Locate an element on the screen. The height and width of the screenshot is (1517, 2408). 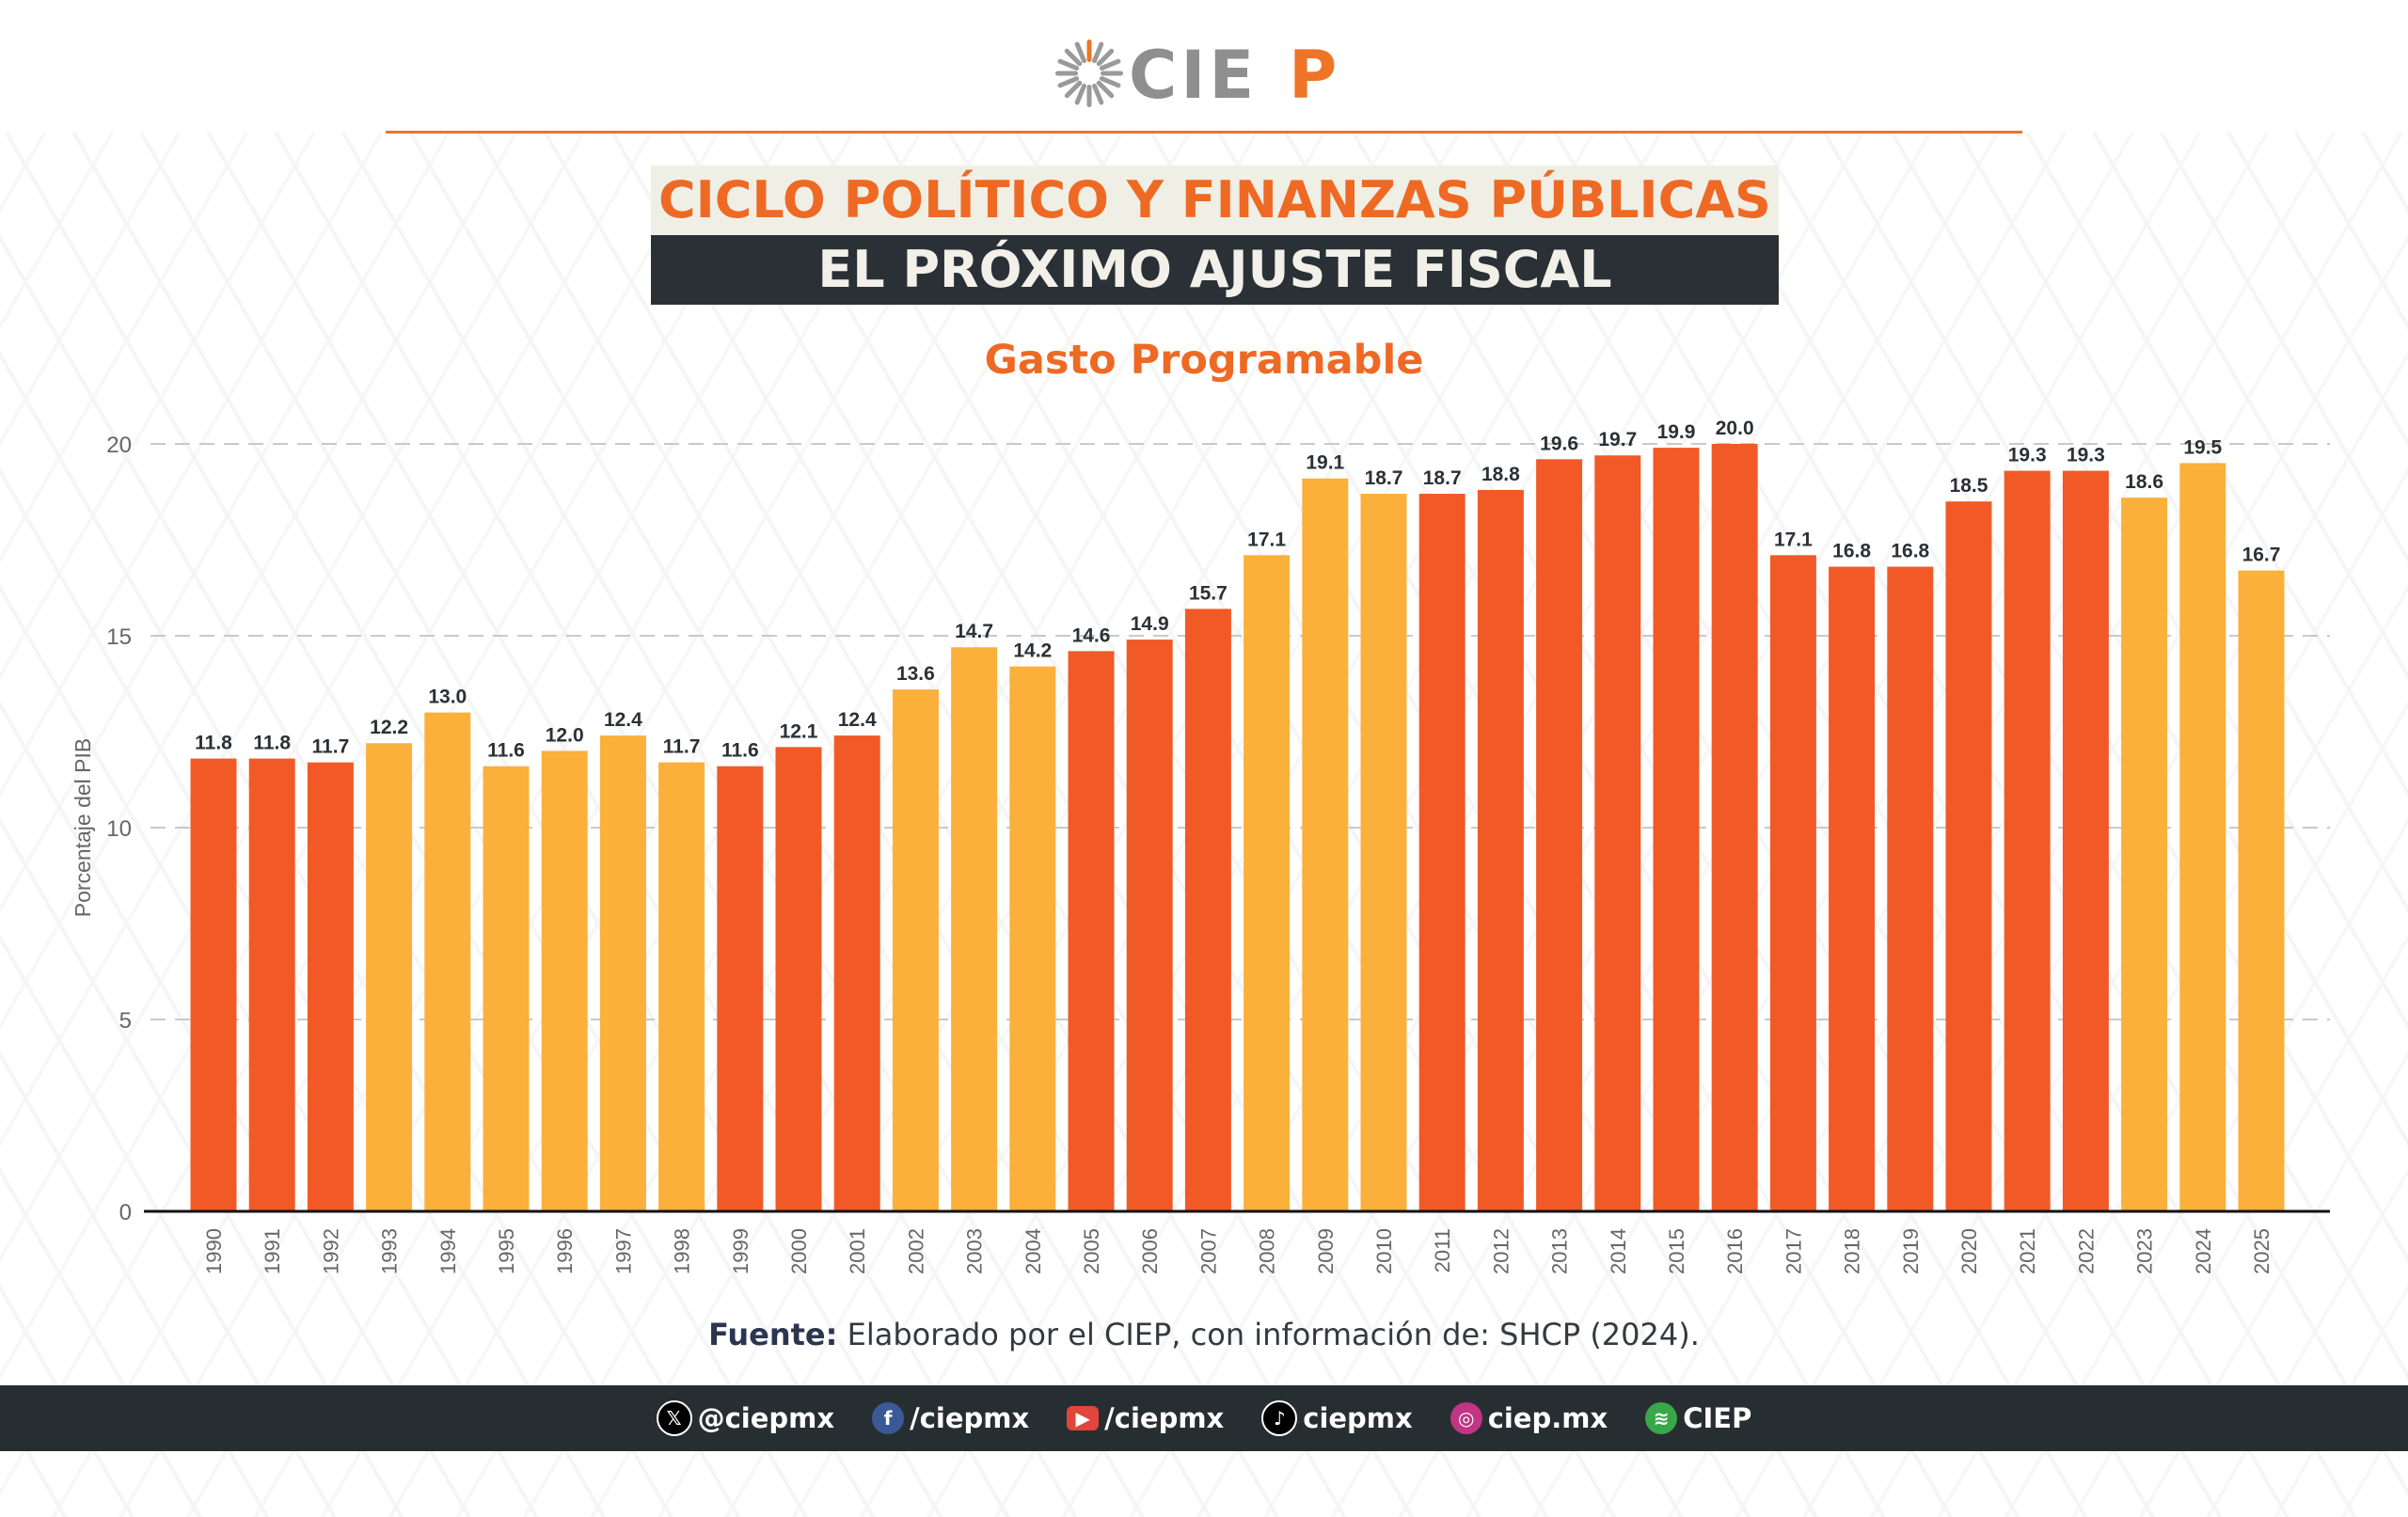
data-label: 18.8 is located at coordinates (1501, 474).